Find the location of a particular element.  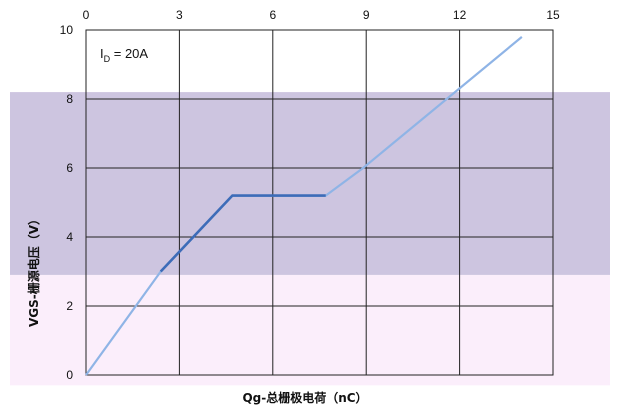

y-tick-label: 4 is located at coordinates (69, 237).